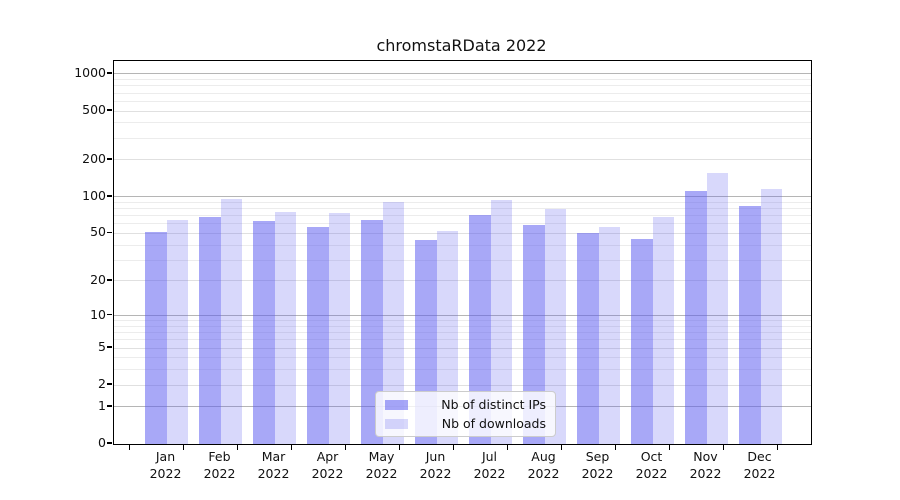 The image size is (900, 500). What do you see at coordinates (435, 473) in the screenshot?
I see `xtick-year-jun: 2022` at bounding box center [435, 473].